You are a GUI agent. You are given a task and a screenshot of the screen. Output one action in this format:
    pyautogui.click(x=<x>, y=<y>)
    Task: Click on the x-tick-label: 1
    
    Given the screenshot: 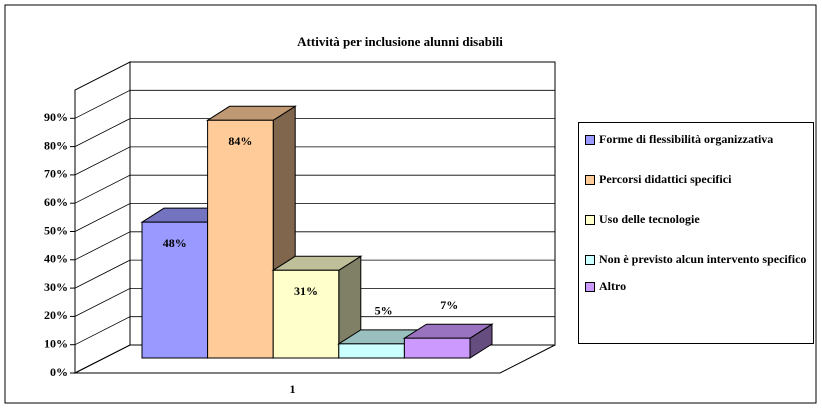 What is the action you would take?
    pyautogui.click(x=293, y=389)
    